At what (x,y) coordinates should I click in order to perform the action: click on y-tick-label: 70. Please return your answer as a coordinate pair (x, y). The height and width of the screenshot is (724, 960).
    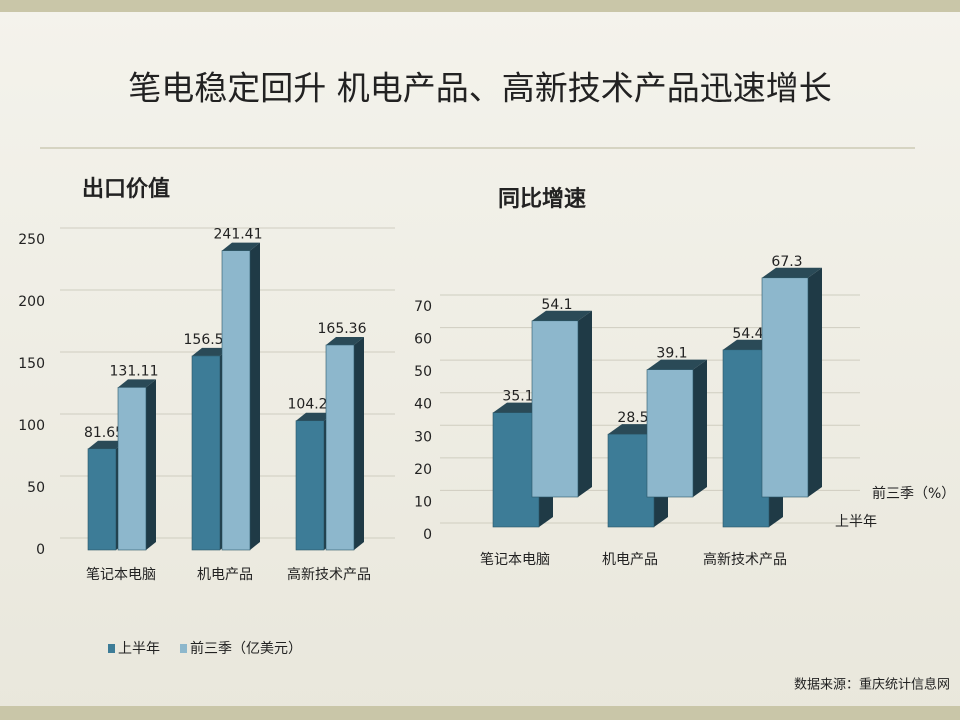
    Looking at the image, I should click on (423, 307).